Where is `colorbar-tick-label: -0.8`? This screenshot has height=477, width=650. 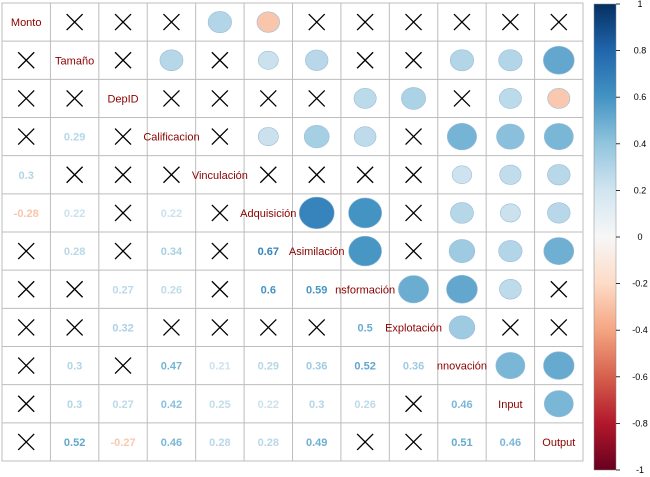
colorbar-tick-label: -0.8 is located at coordinates (640, 423).